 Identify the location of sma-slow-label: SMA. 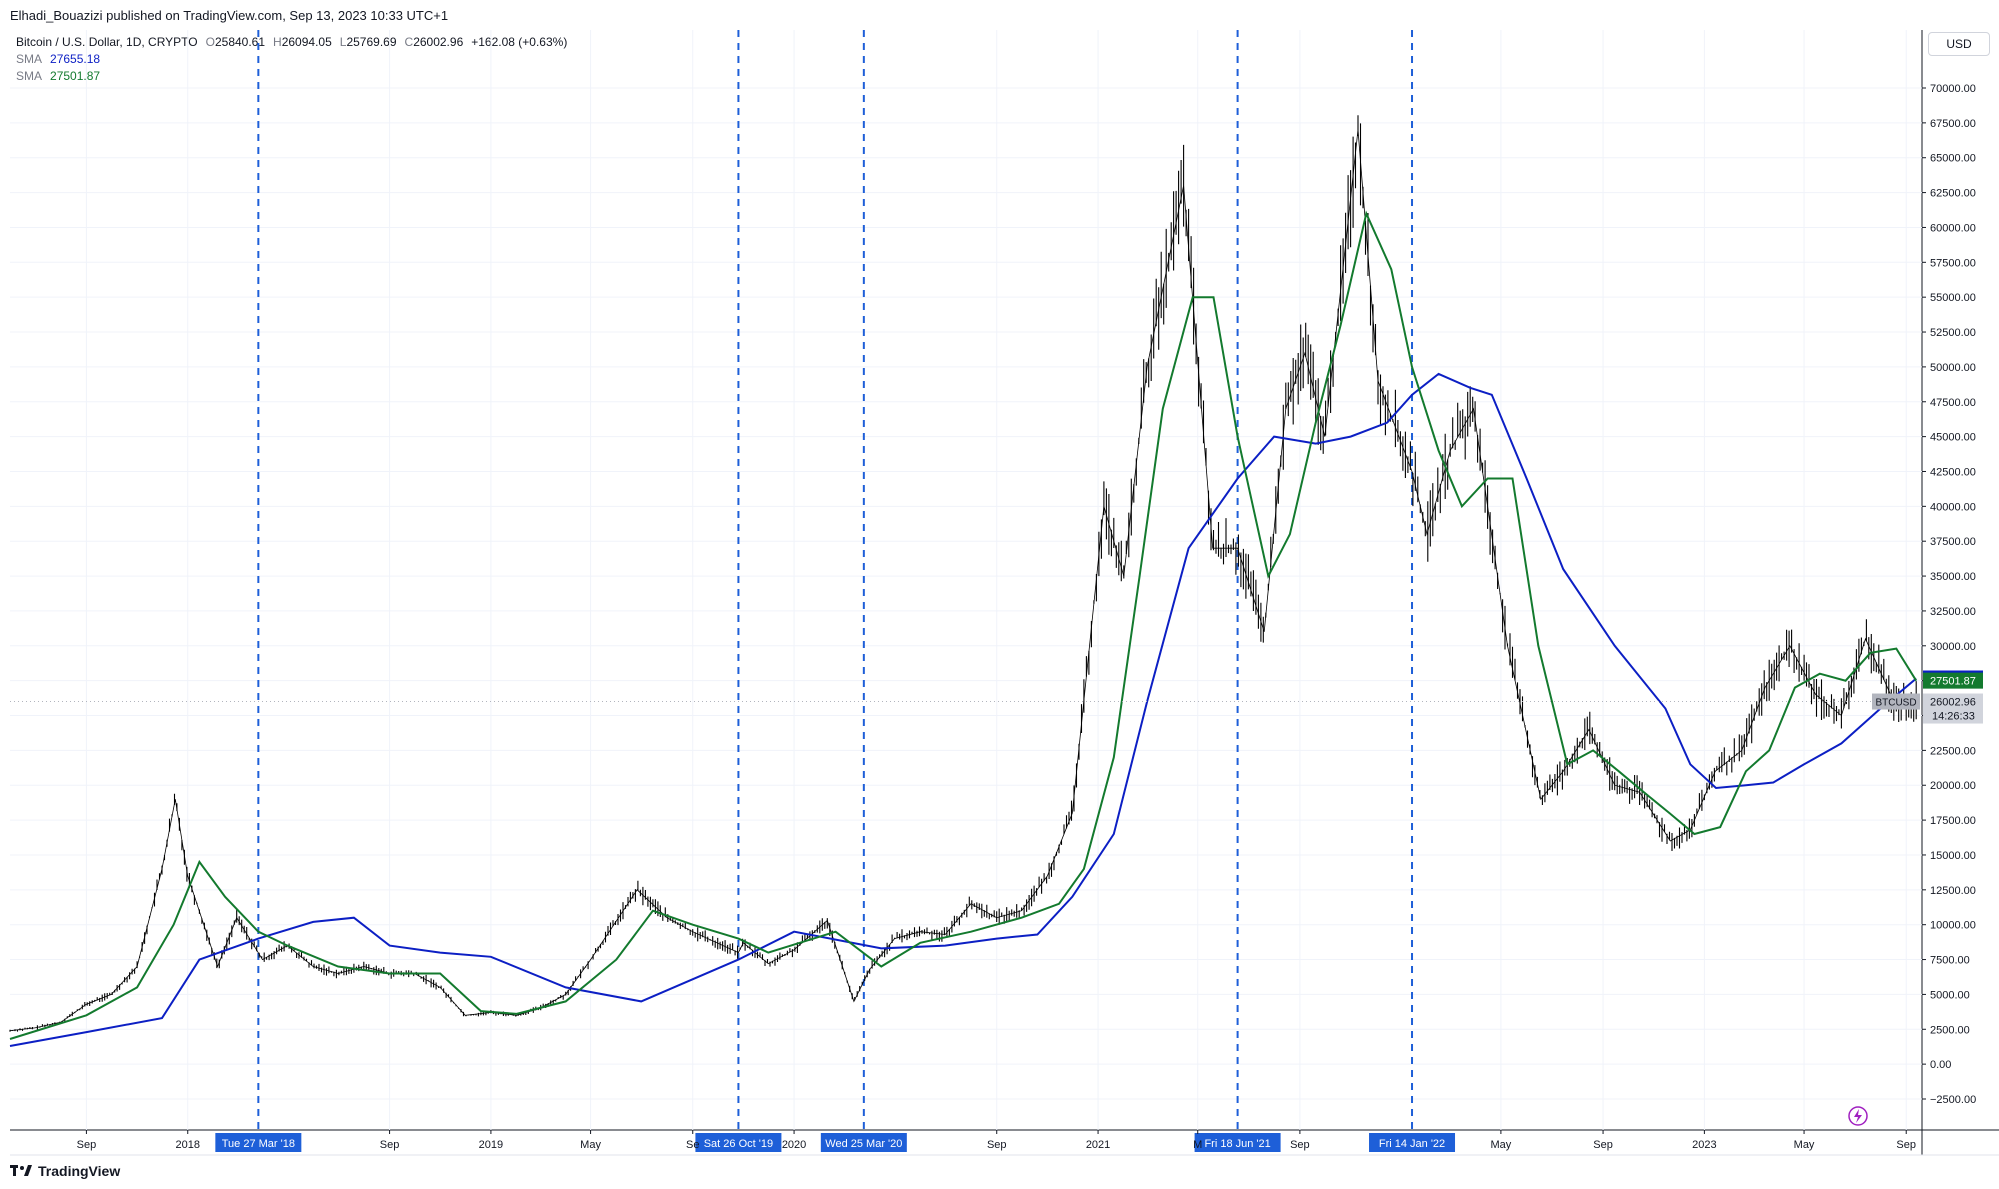
(29, 59).